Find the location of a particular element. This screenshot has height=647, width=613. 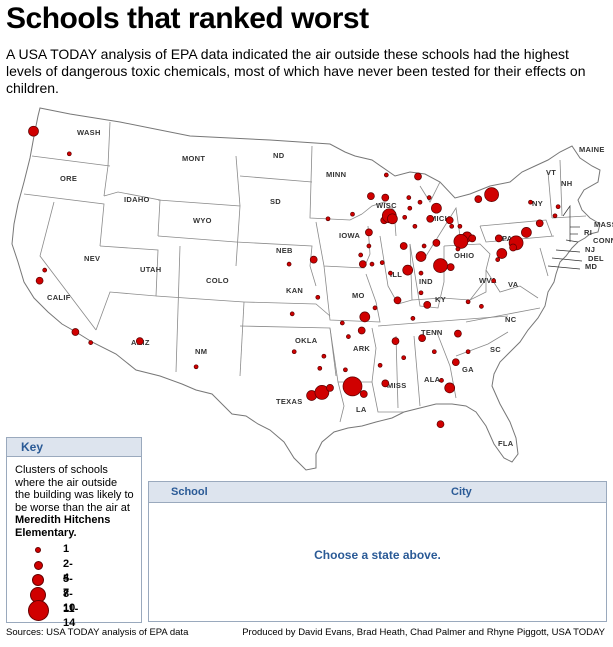

state-label-texas: TEXAS is located at coordinates (289, 401).